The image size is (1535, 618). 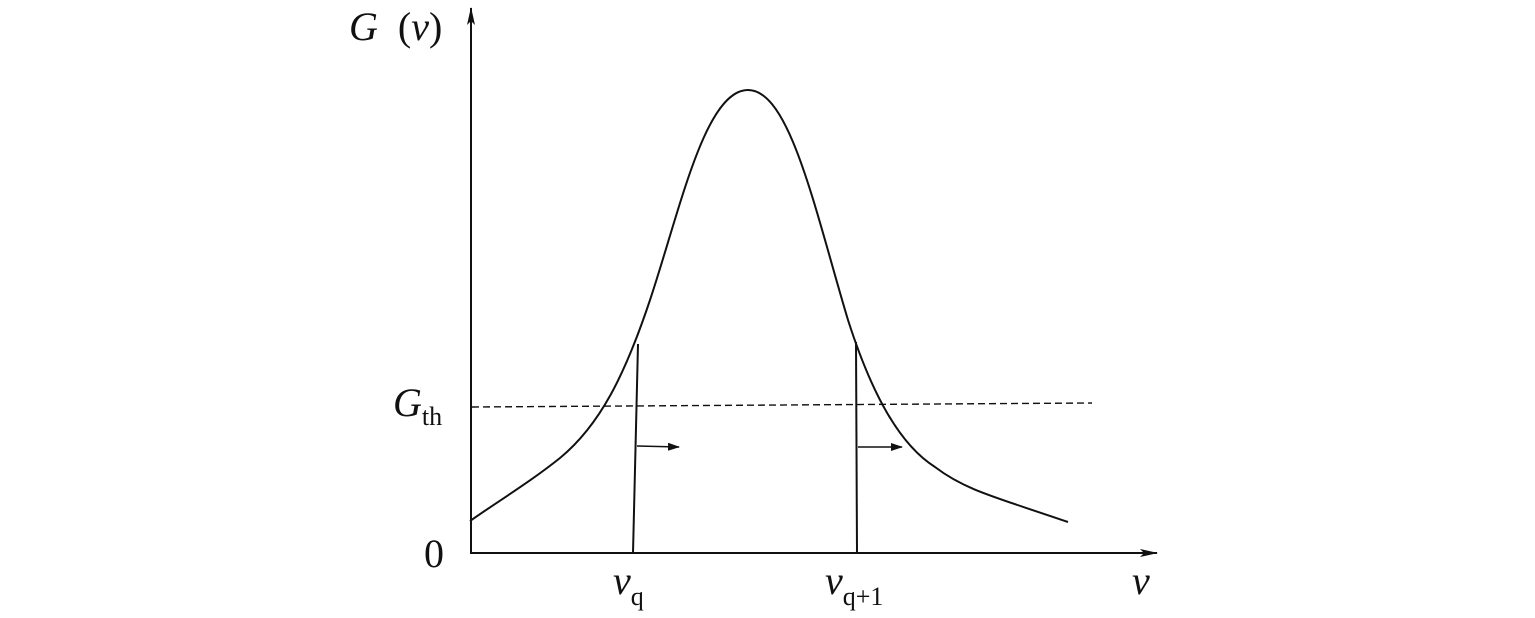 I want to click on threshold-label: Gth, so click(x=417, y=405).